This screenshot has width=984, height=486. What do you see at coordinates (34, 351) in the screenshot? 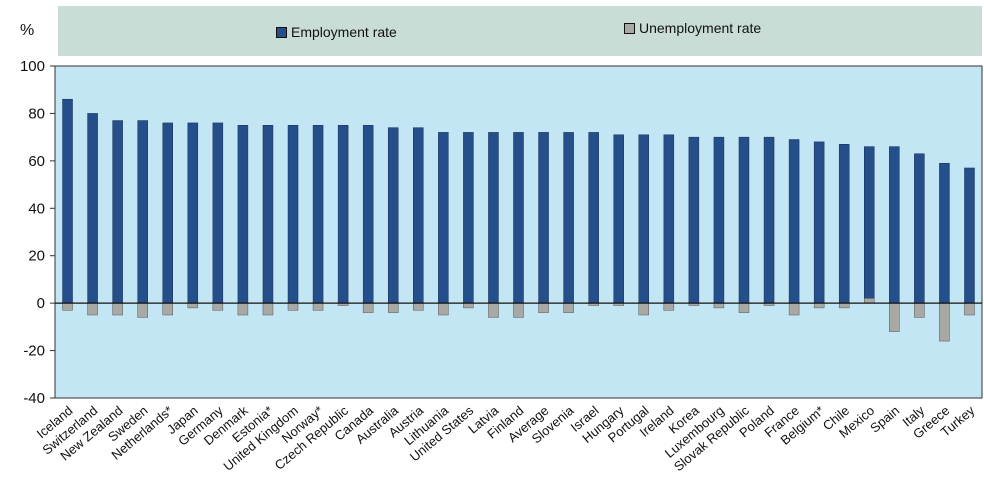
I see `y-tick-label: -20` at bounding box center [34, 351].